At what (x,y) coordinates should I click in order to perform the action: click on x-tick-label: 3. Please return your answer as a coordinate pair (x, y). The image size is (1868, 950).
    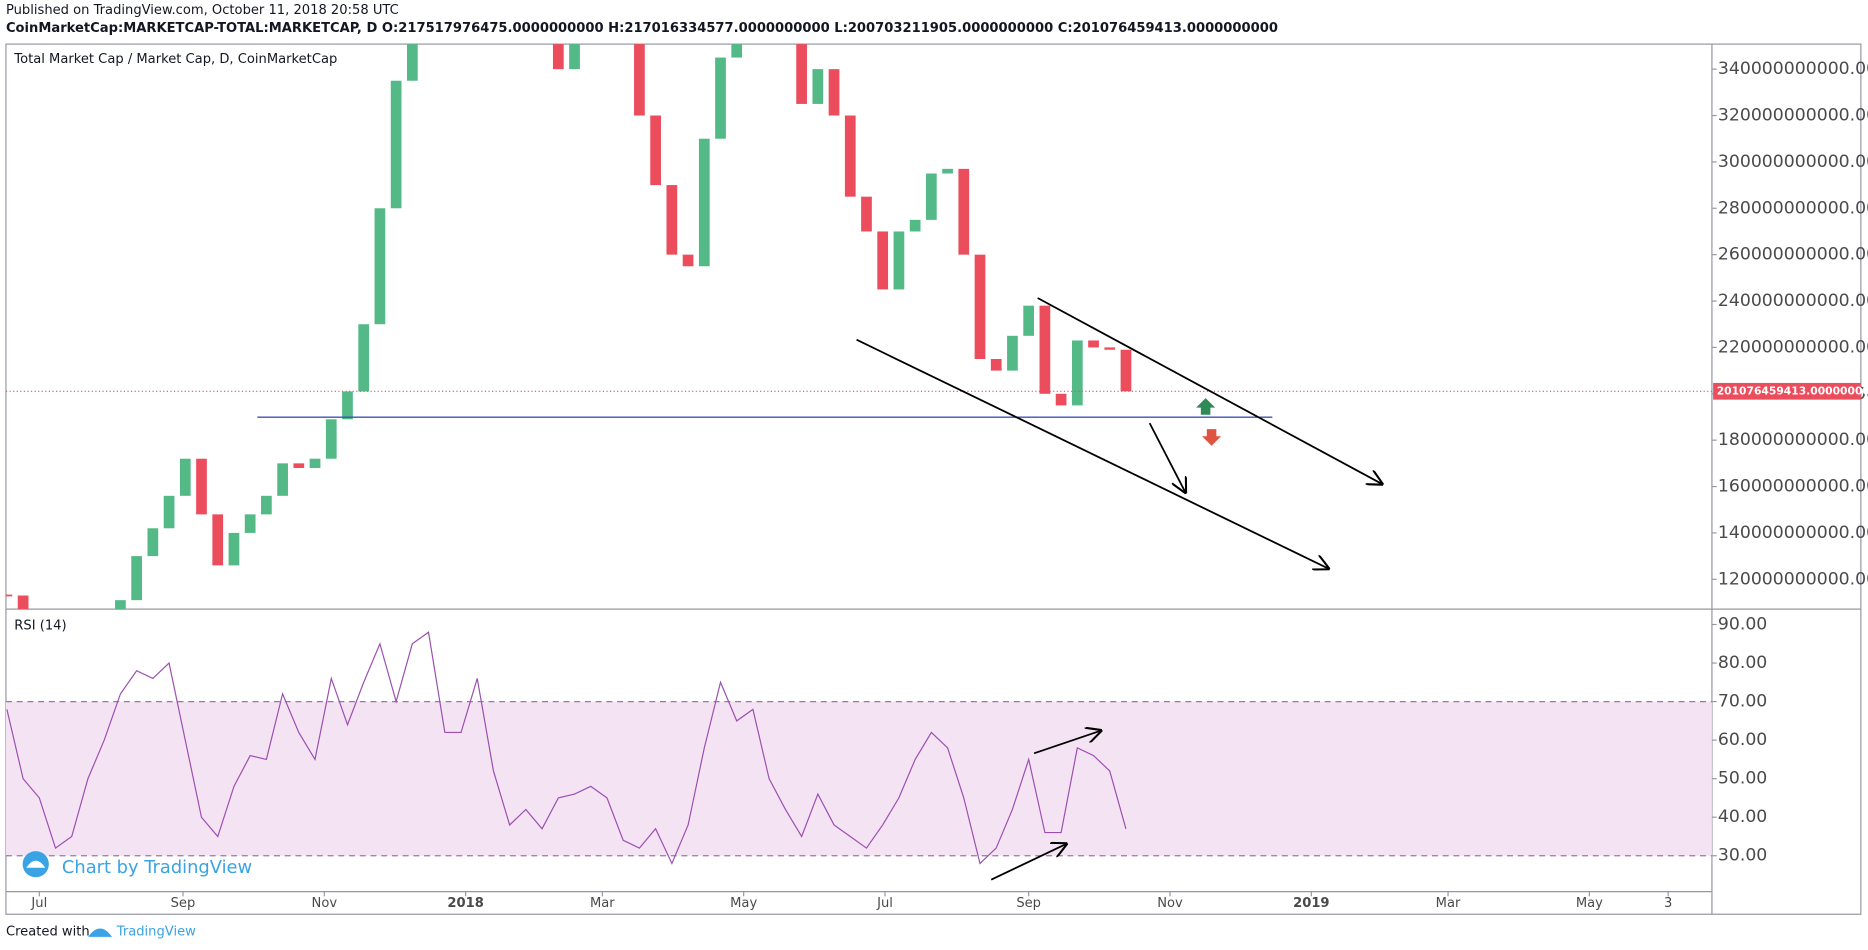
    Looking at the image, I should click on (1668, 903).